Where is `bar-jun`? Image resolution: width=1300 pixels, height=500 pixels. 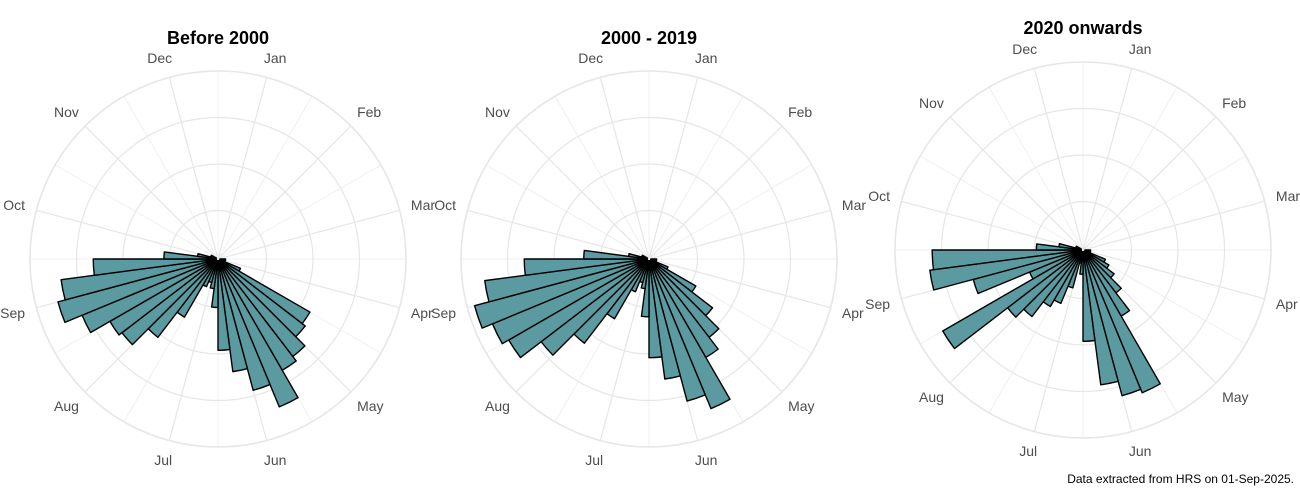 bar-jun is located at coordinates (1089, 296).